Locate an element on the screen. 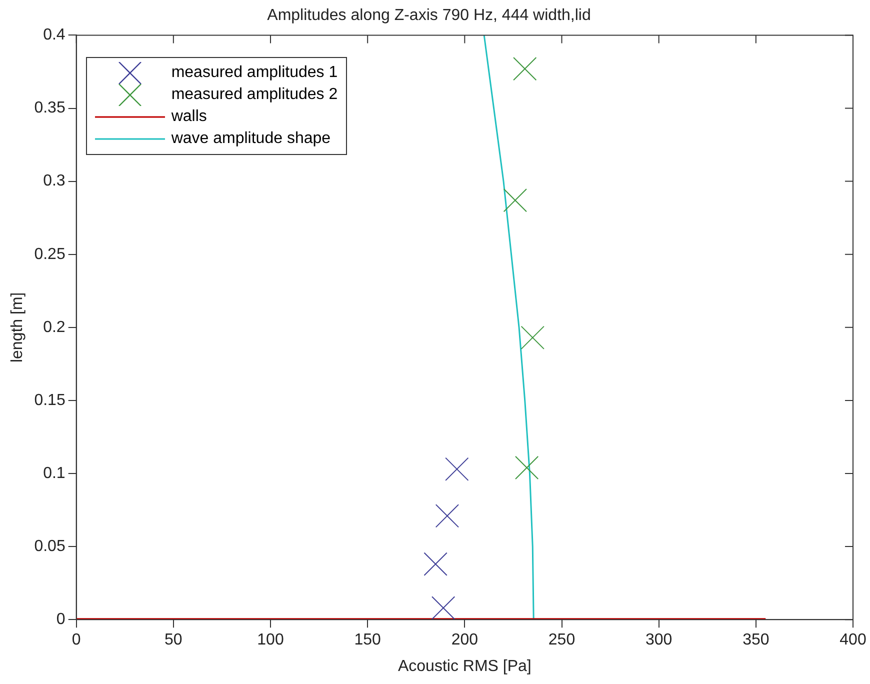 This screenshot has height=684, width=870. y-tick-label: 0.15 is located at coordinates (50, 400).